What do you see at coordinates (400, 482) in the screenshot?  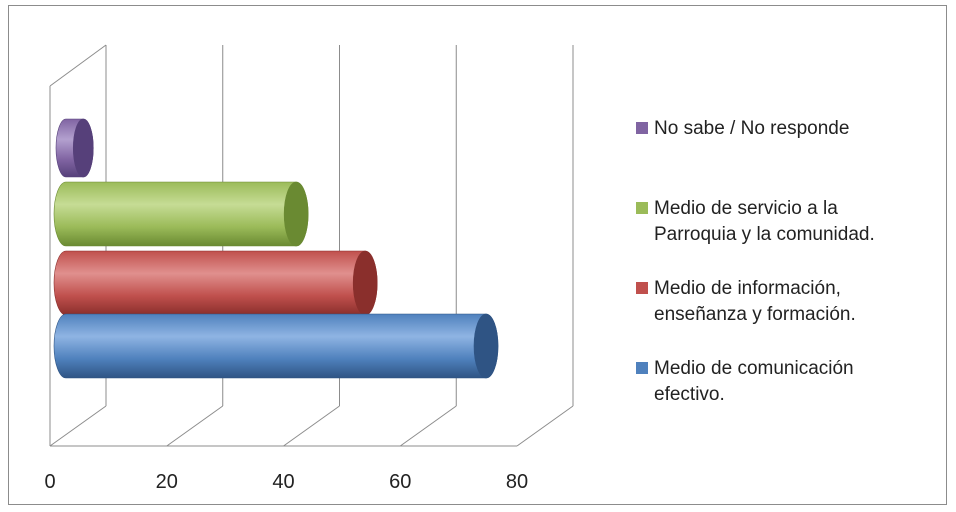 I see `x-tick-label: 60` at bounding box center [400, 482].